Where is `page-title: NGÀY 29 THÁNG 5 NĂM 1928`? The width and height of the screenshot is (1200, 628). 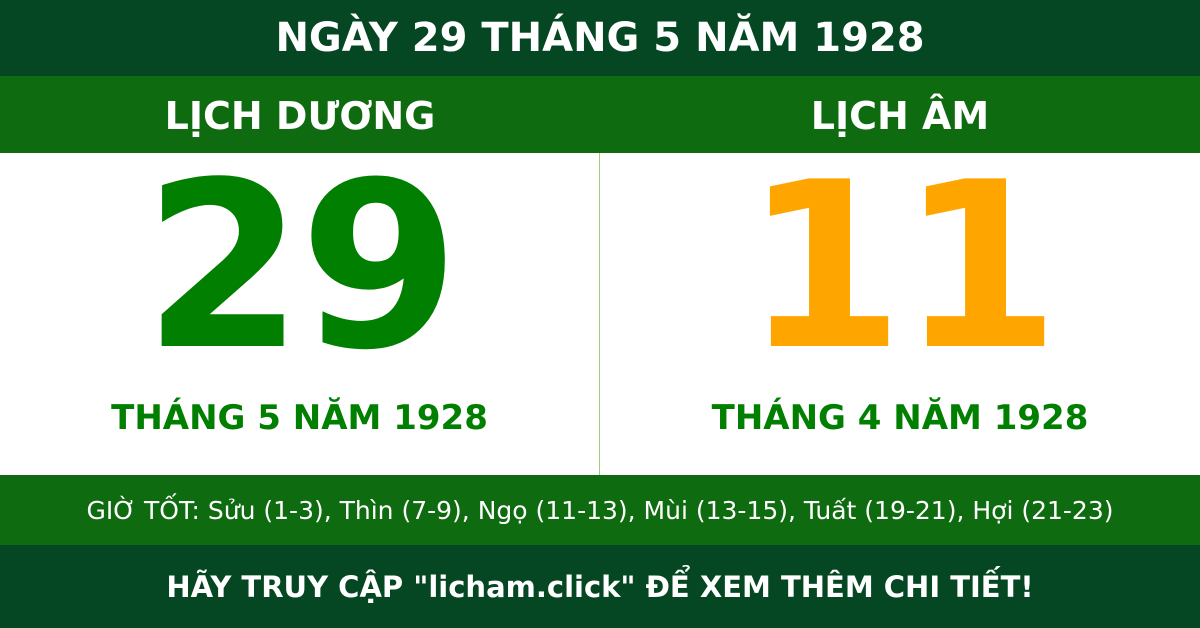
page-title: NGÀY 29 THÁNG 5 NĂM 1928 is located at coordinates (600, 38).